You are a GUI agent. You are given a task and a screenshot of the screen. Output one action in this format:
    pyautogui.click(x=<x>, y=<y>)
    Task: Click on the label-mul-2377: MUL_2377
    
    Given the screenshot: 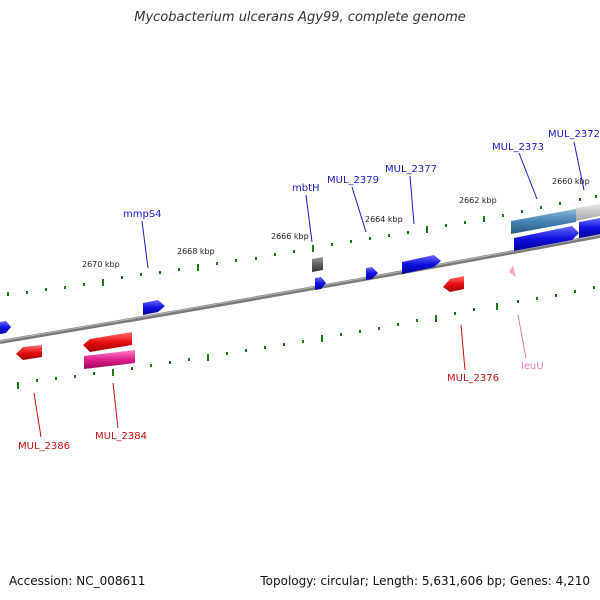 What is the action you would take?
    pyautogui.click(x=411, y=169)
    